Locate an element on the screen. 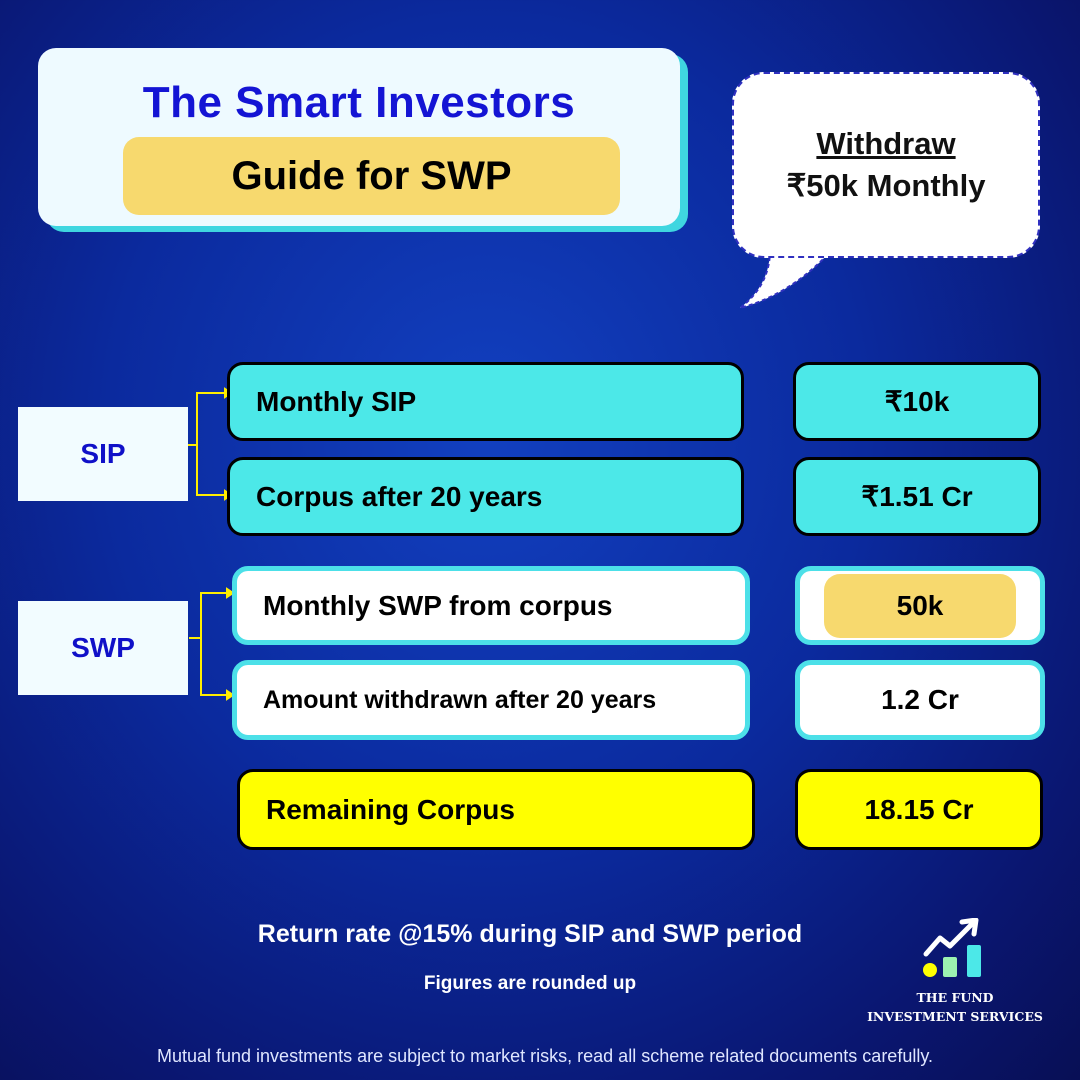 The width and height of the screenshot is (1080, 1080). sip-label-box: SIP is located at coordinates (103, 454).